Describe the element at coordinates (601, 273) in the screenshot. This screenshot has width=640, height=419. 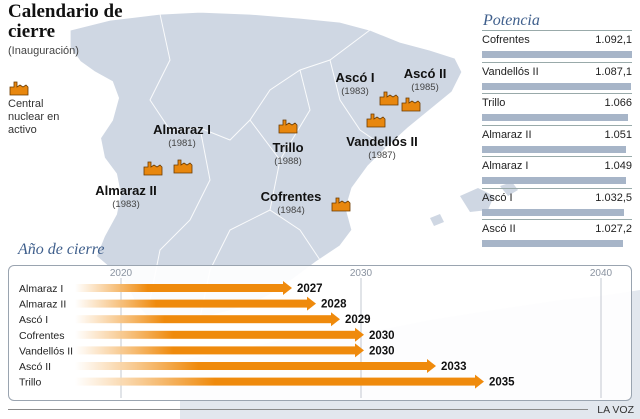
I see `x-tick-label: 2040` at that location.